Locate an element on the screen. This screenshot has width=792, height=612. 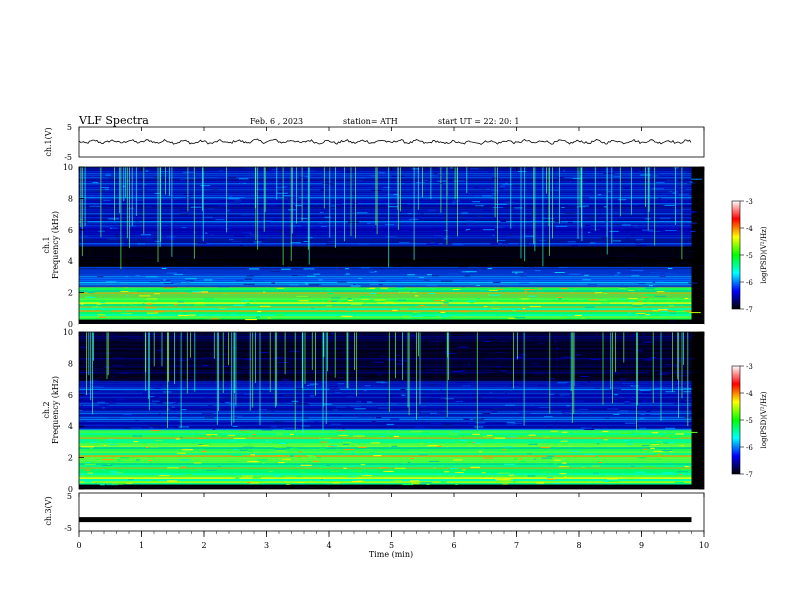
colorbar-ch2-tick-label: -6 is located at coordinates (749, 448).